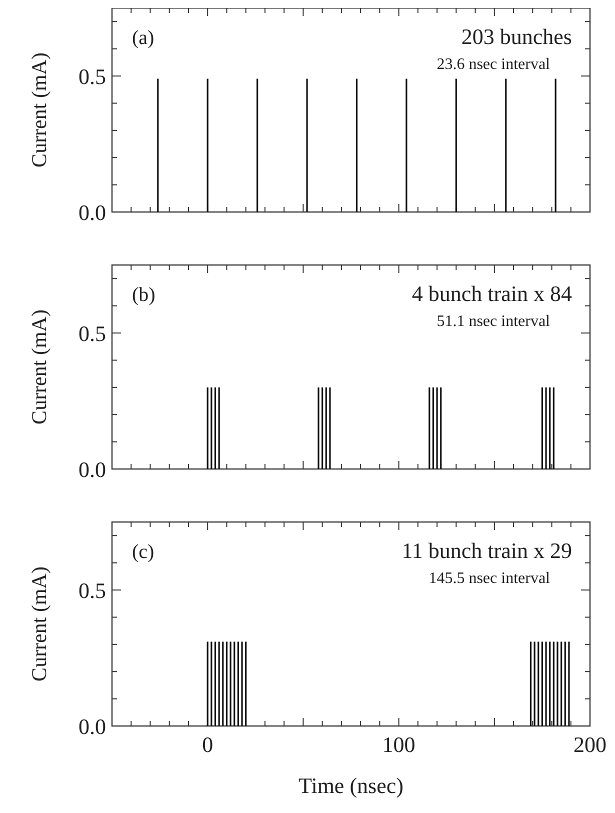 Image resolution: width=615 pixels, height=813 pixels. What do you see at coordinates (143, 552) in the screenshot?
I see `annotation: (c)` at bounding box center [143, 552].